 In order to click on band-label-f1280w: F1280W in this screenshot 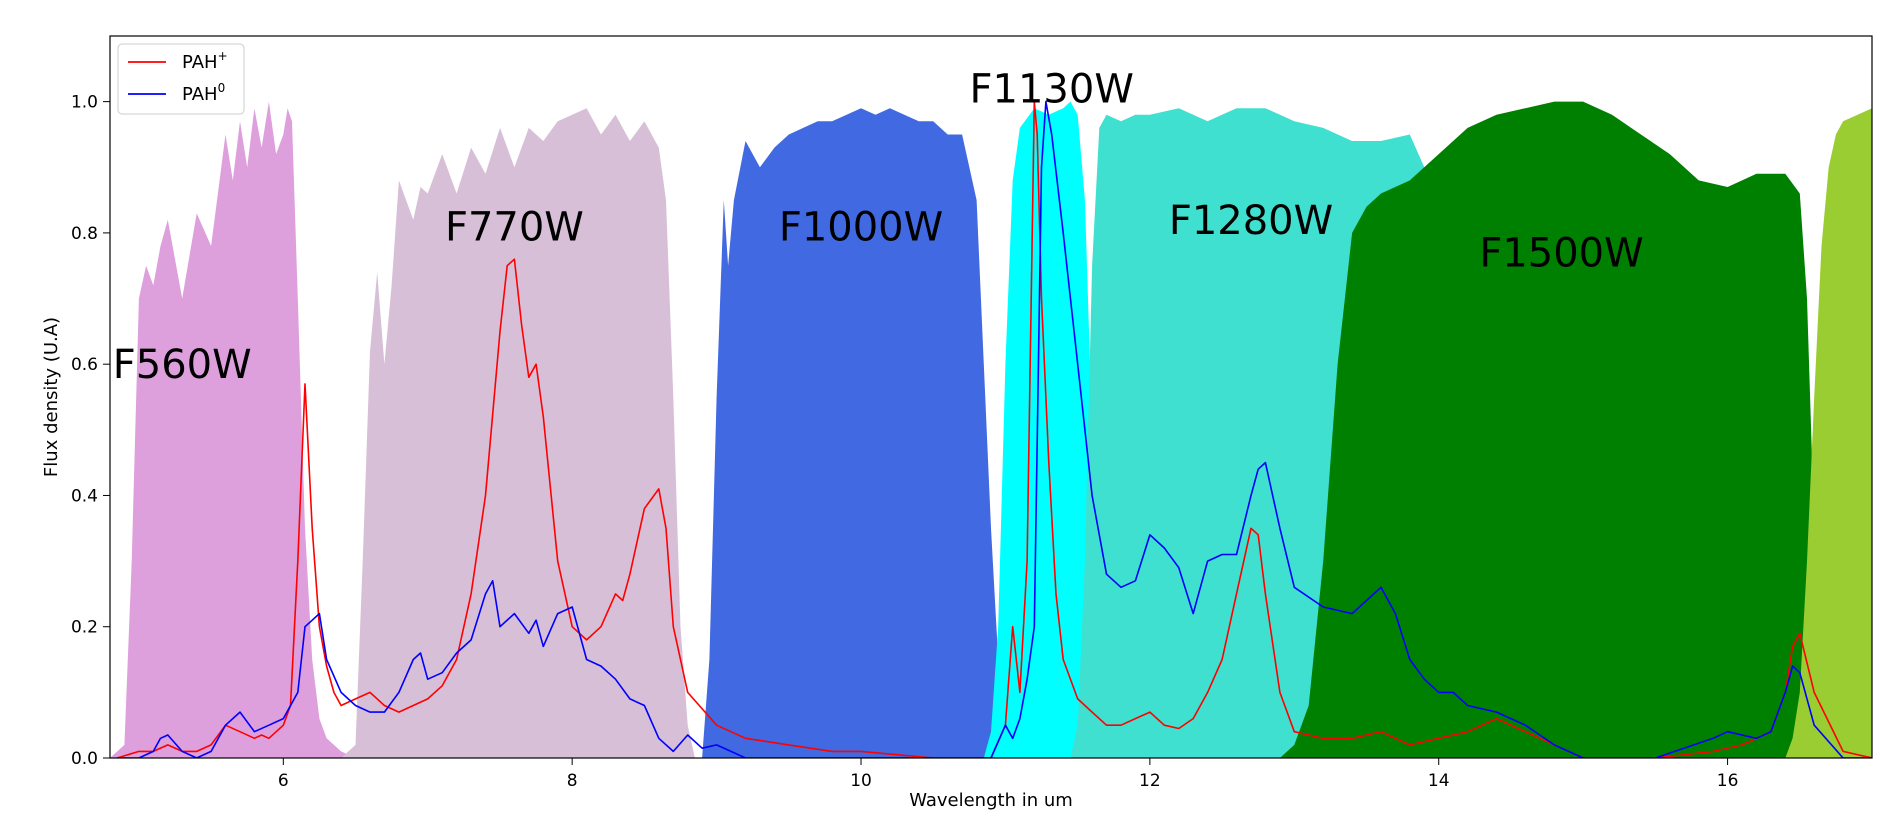, I will do `click(1251, 221)`.